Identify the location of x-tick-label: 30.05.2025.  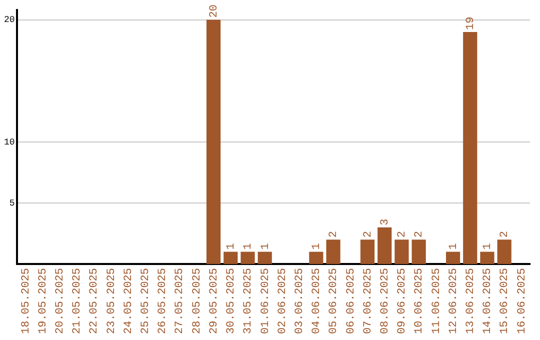
(232, 301).